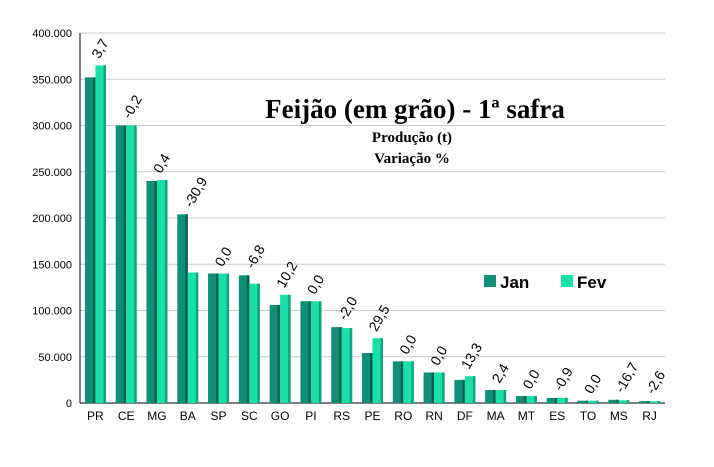 The height and width of the screenshot is (467, 714). Describe the element at coordinates (592, 282) in the screenshot. I see `legend-label-fev: Fev` at that location.